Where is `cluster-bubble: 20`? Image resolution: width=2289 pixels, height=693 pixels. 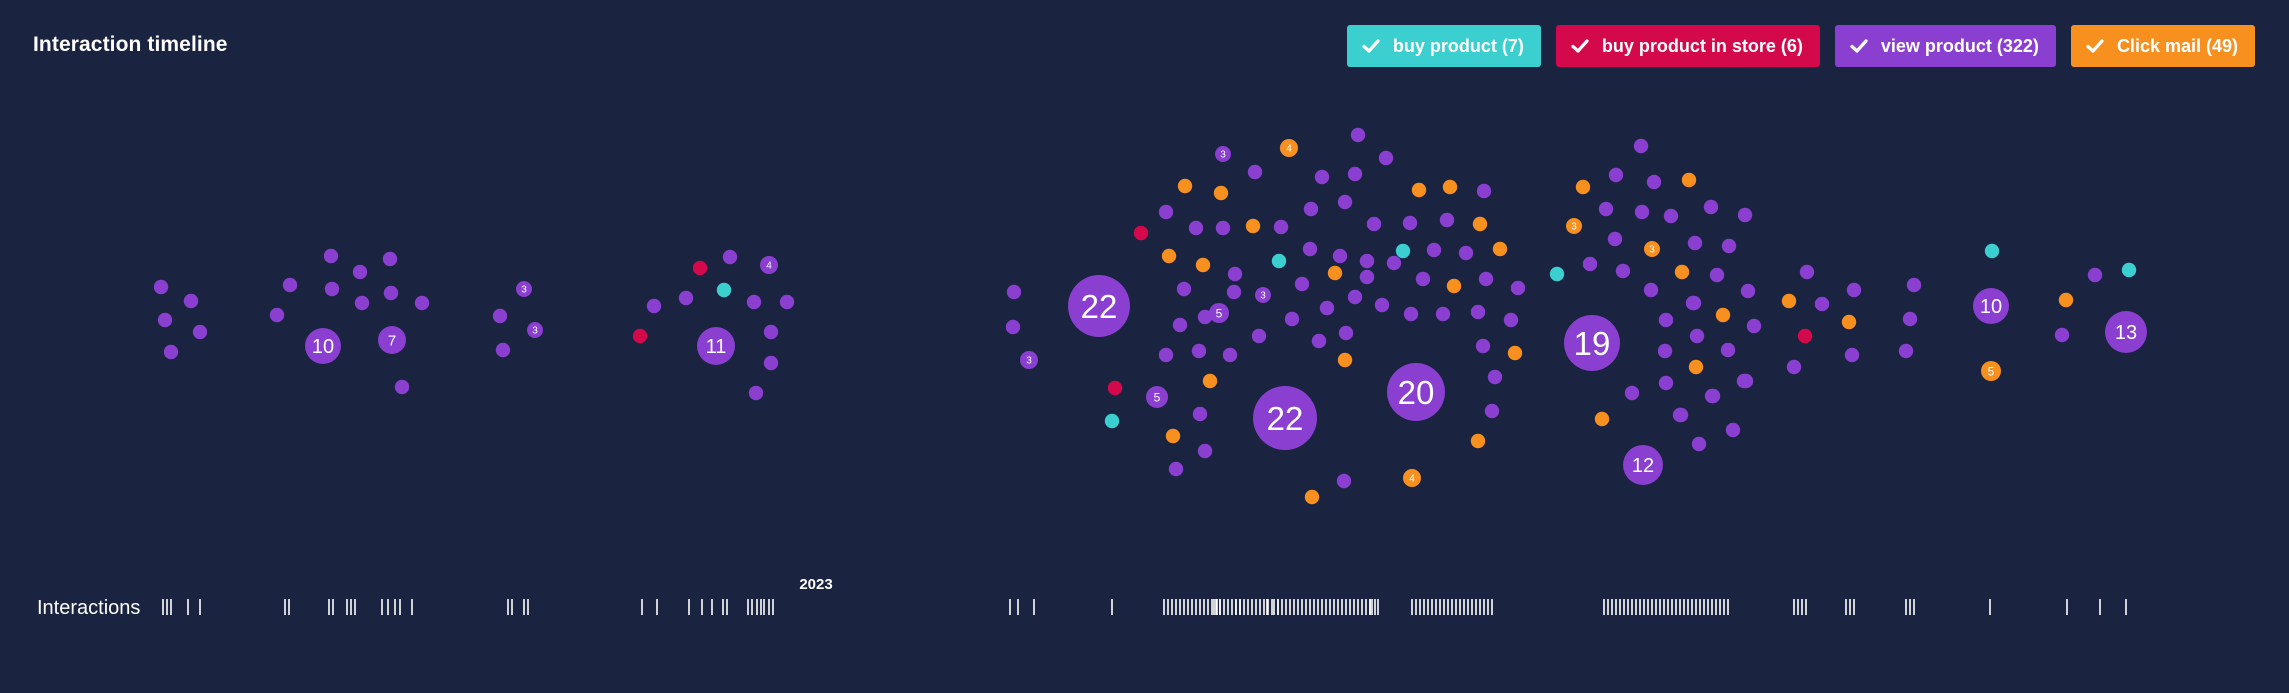
cluster-bubble: 20 is located at coordinates (1416, 392).